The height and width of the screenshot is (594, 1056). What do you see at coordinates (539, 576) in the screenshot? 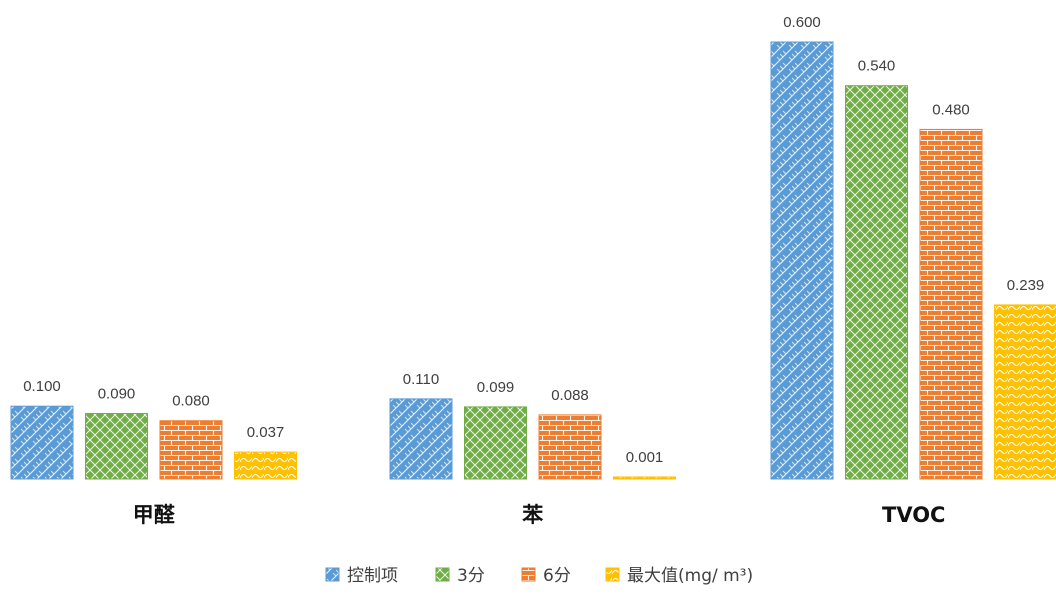
I see `legend: 控制项 3分 6分 最大值(mg/ m³)` at bounding box center [539, 576].